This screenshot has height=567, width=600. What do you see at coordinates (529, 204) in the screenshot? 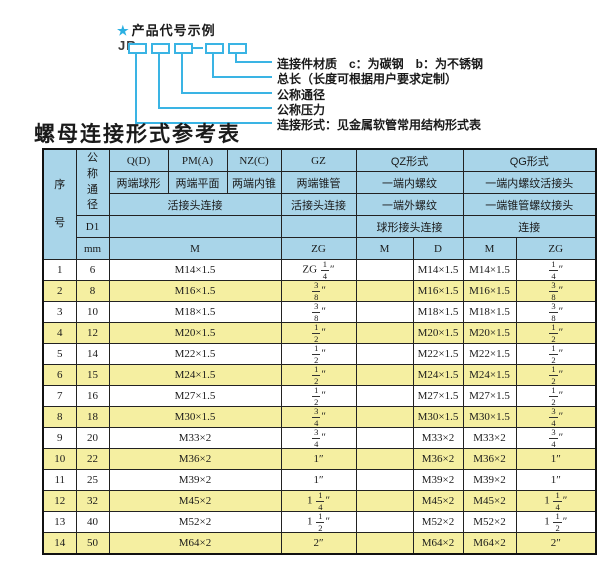
I see `header-qg-desc2: 一端锥管螺纹接头` at bounding box center [529, 204].